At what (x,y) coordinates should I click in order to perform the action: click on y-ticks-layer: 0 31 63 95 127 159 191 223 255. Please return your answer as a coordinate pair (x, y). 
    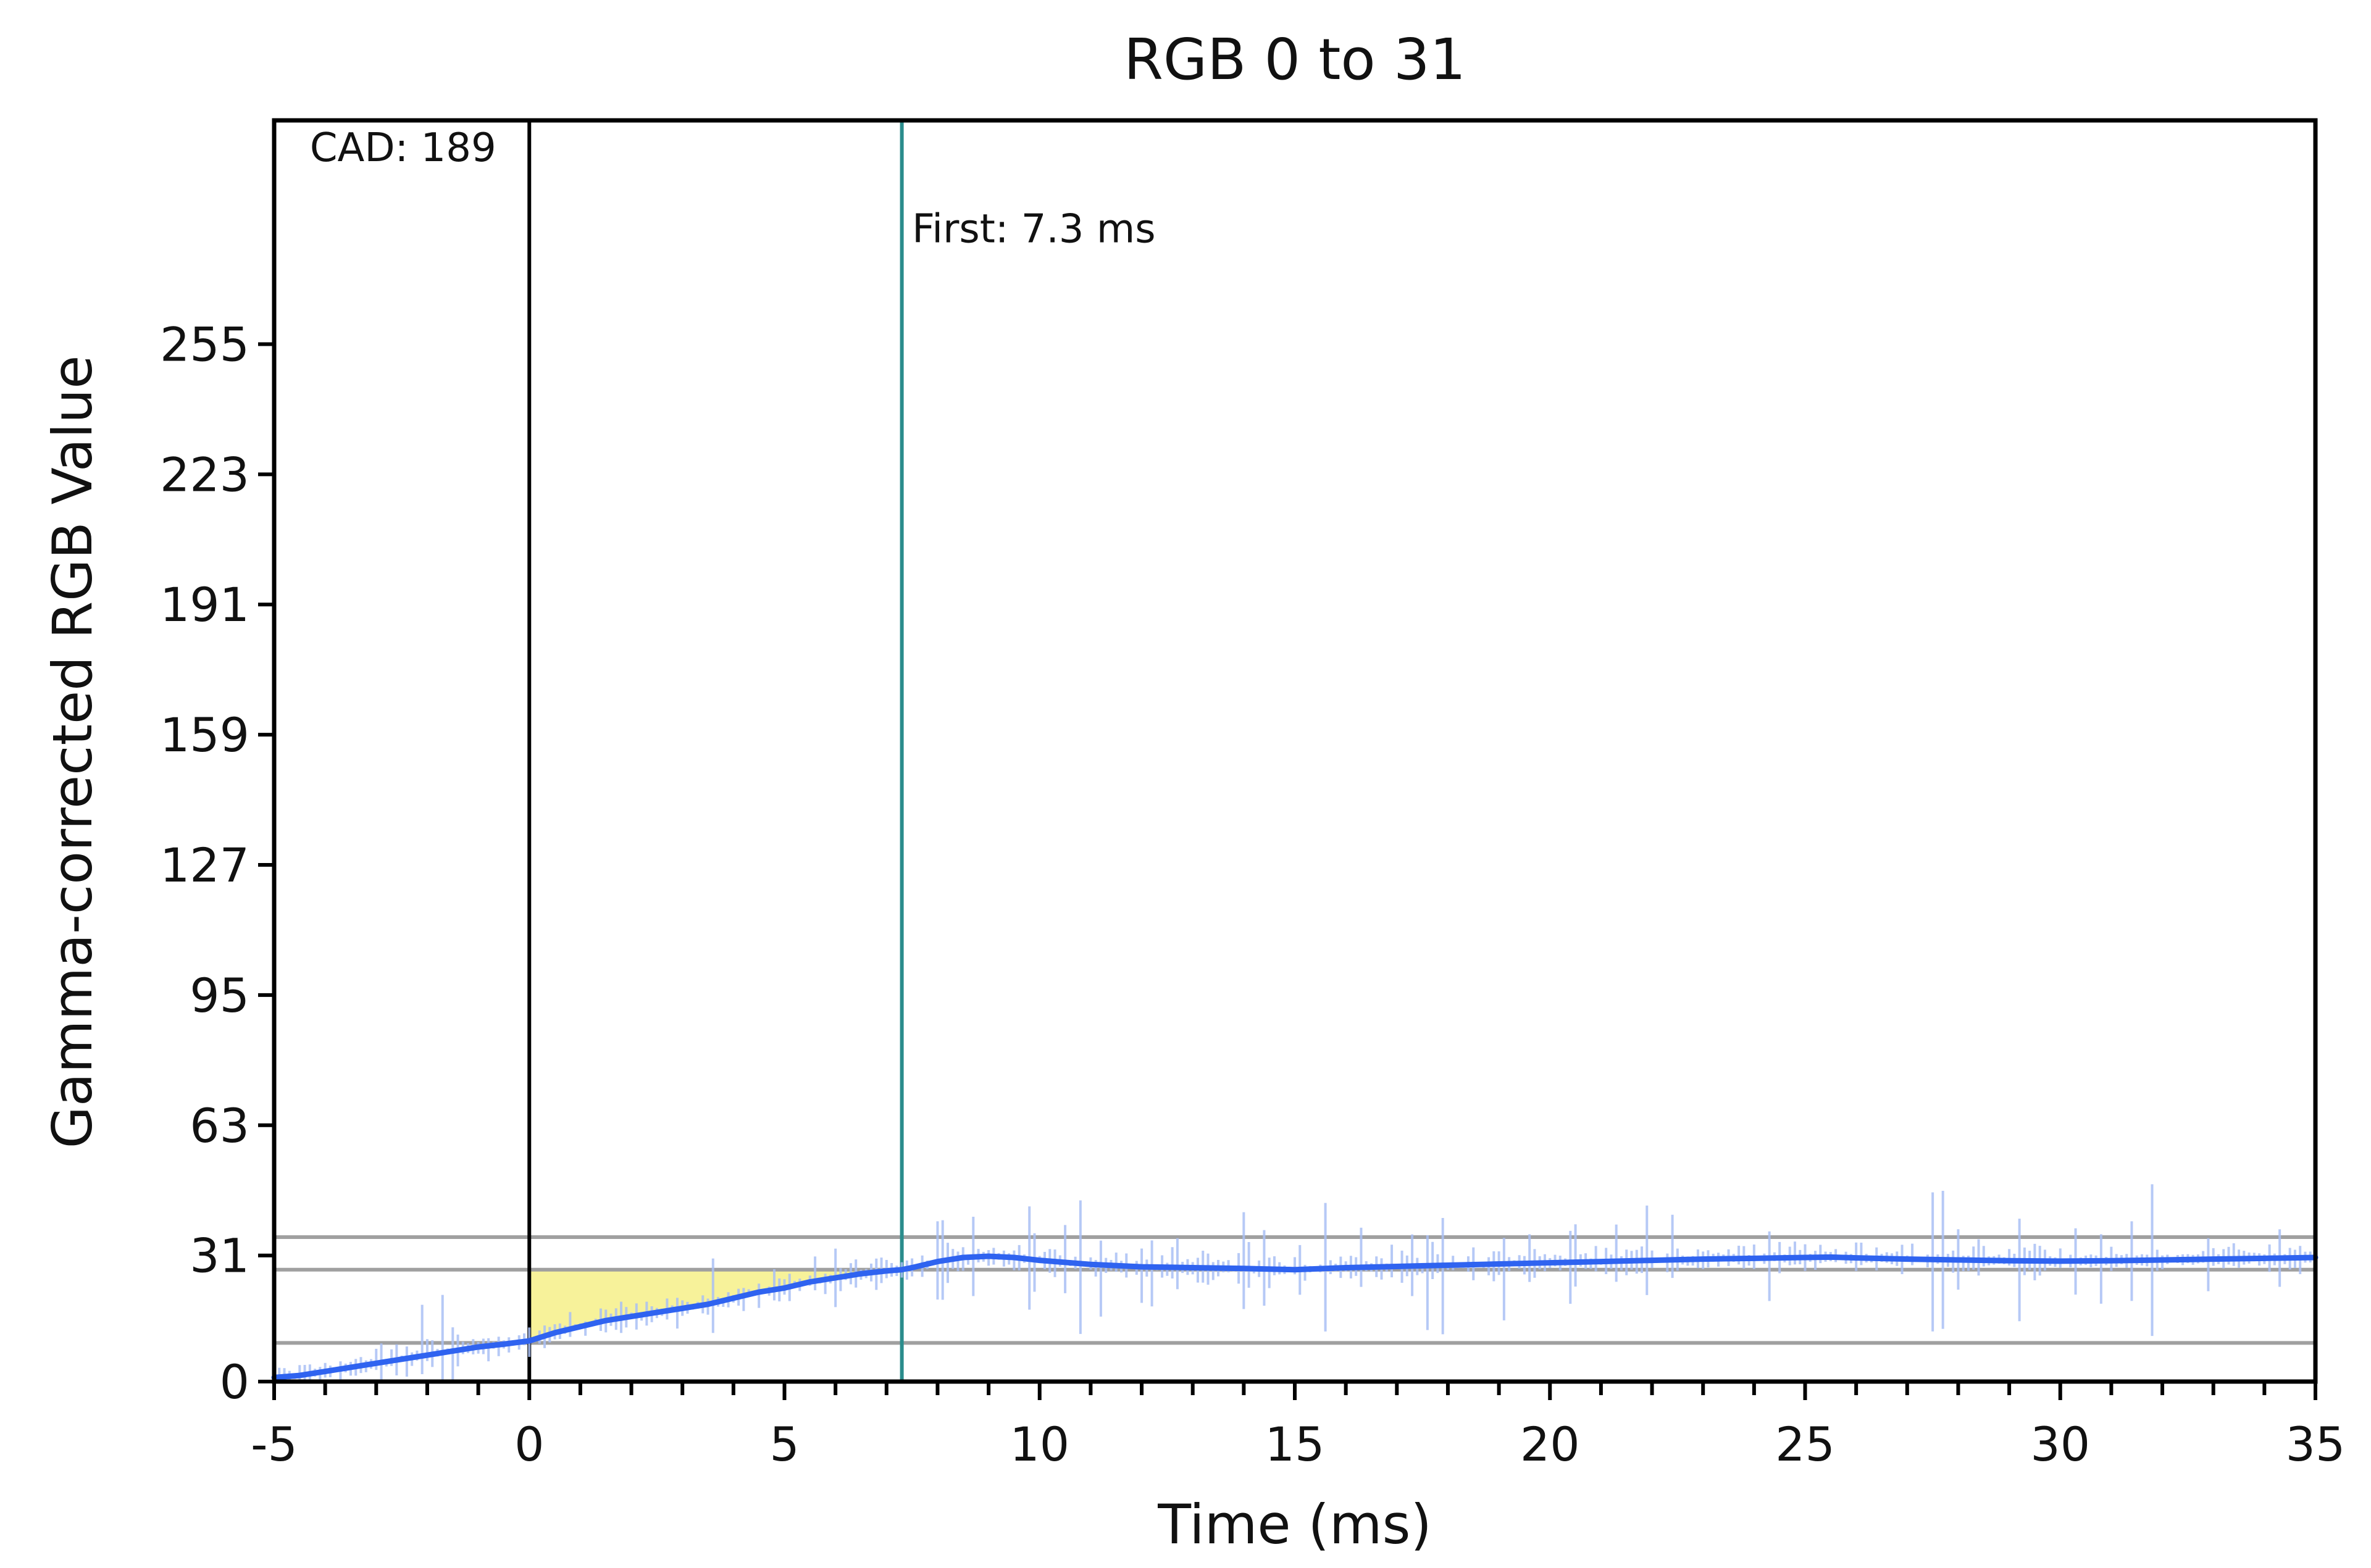
    Looking at the image, I should click on (217, 863).